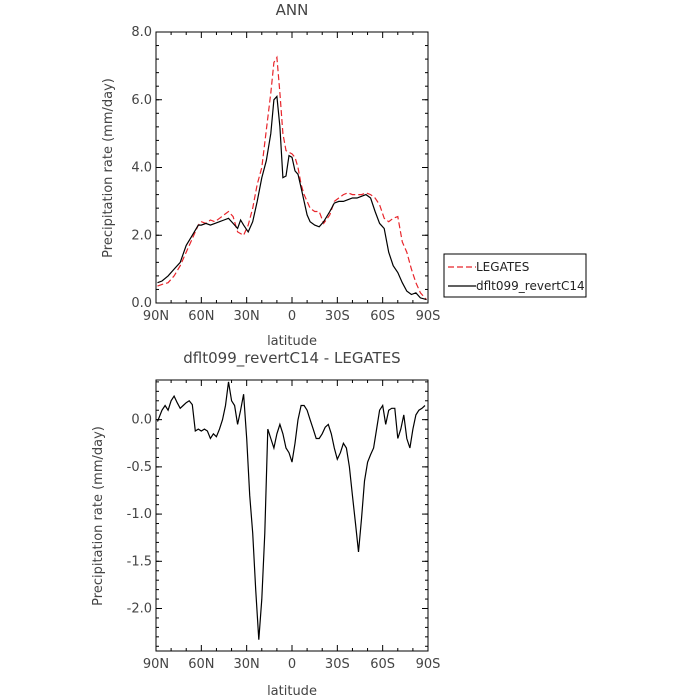 The image size is (700, 700). Describe the element at coordinates (141, 32) in the screenshot. I see `y-tick-label: 8.0` at that location.